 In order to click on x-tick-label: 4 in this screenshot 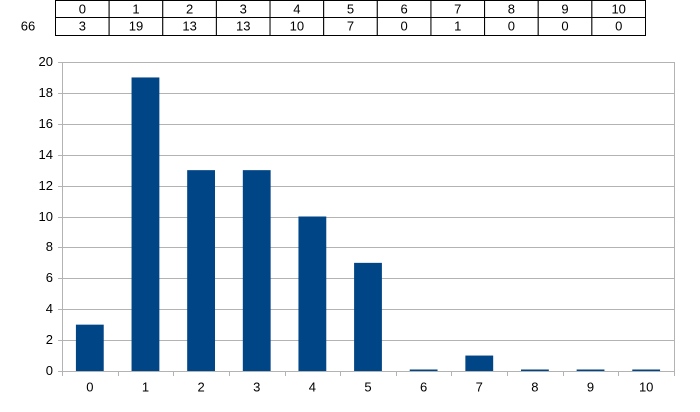, I will do `click(312, 386)`.